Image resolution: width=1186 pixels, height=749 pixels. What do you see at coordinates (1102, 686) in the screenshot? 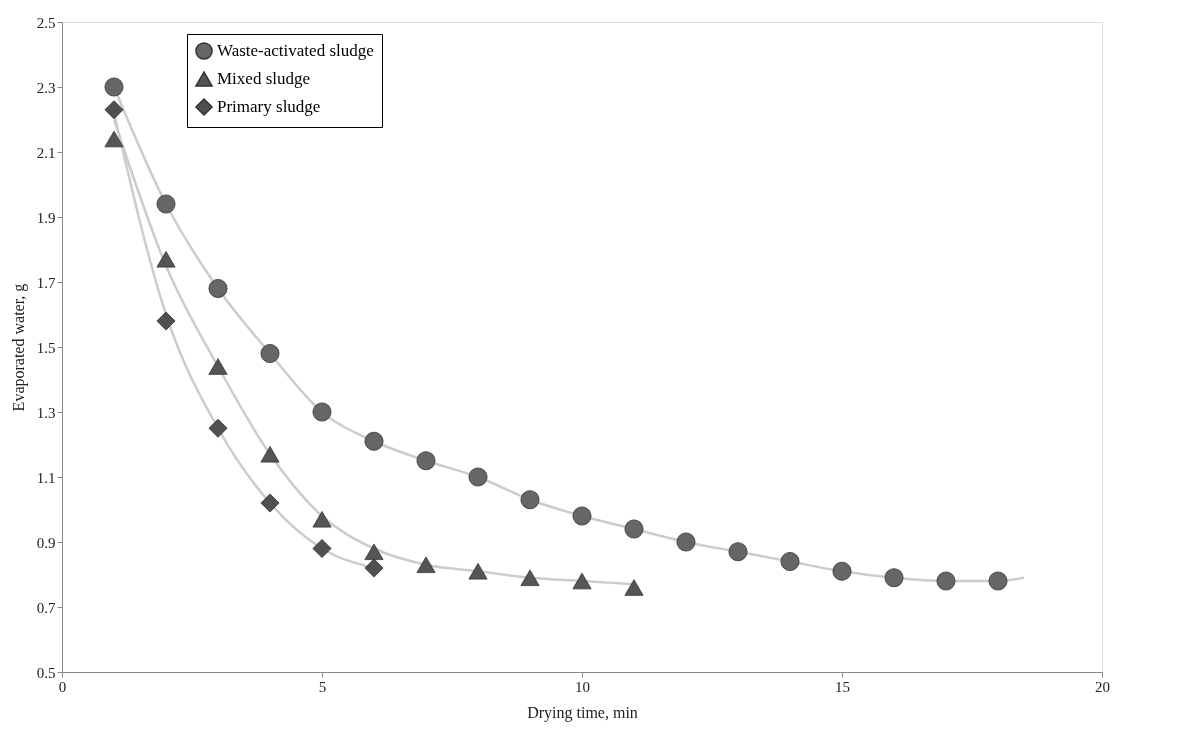
I see `x-tick-label: 20` at bounding box center [1102, 686].